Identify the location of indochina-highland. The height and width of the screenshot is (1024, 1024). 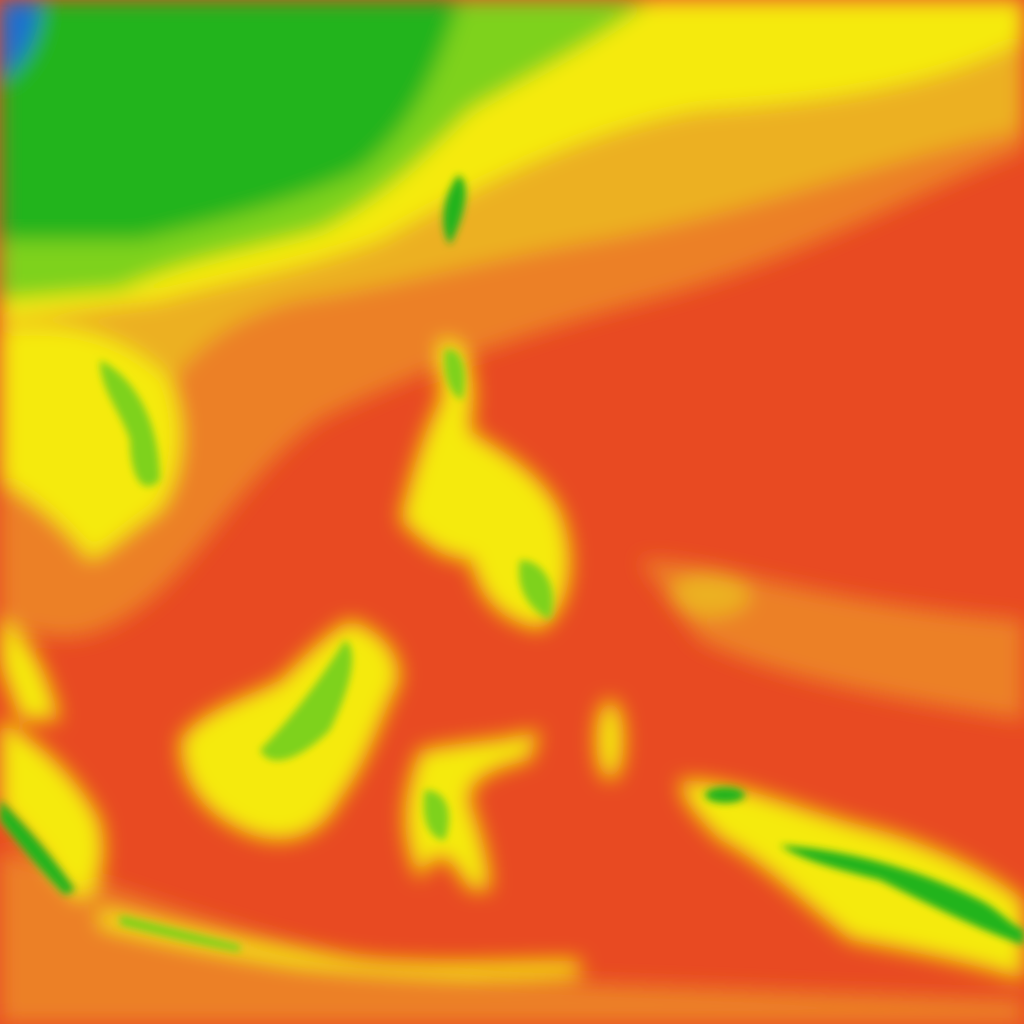
(130, 423).